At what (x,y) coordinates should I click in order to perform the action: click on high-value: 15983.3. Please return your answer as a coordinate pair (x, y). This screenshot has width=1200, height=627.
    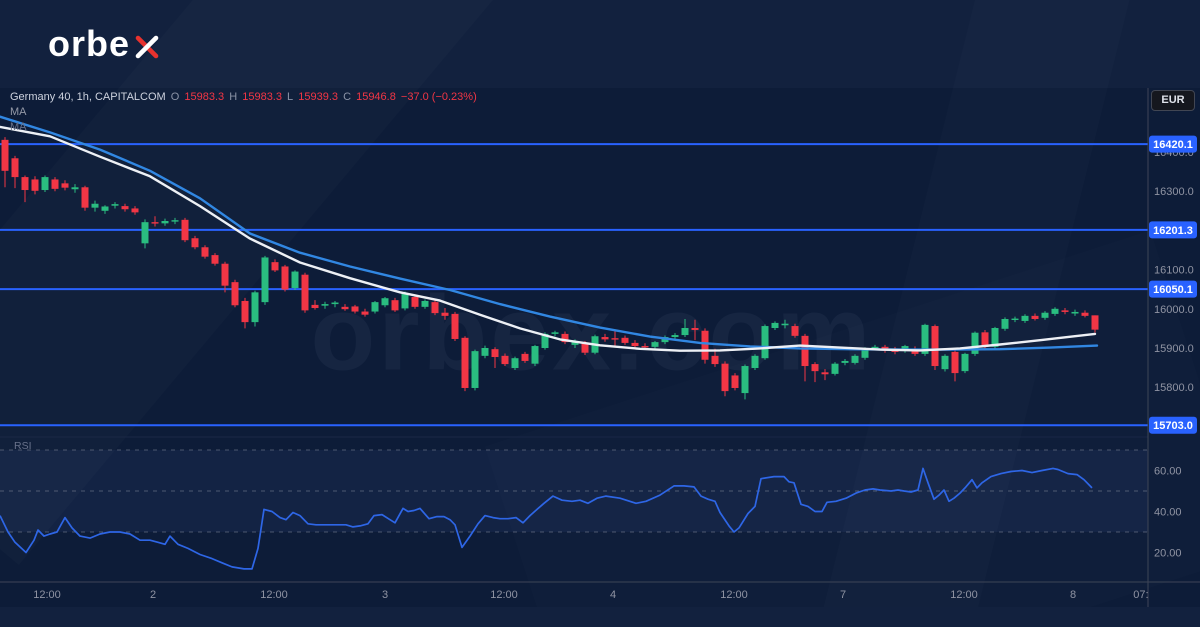
    Looking at the image, I should click on (262, 97).